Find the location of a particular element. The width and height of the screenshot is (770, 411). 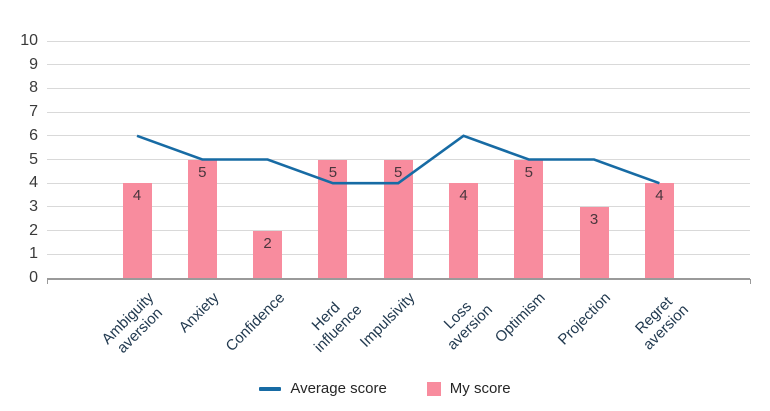

bar-data-label-2: 5 is located at coordinates (202, 172).